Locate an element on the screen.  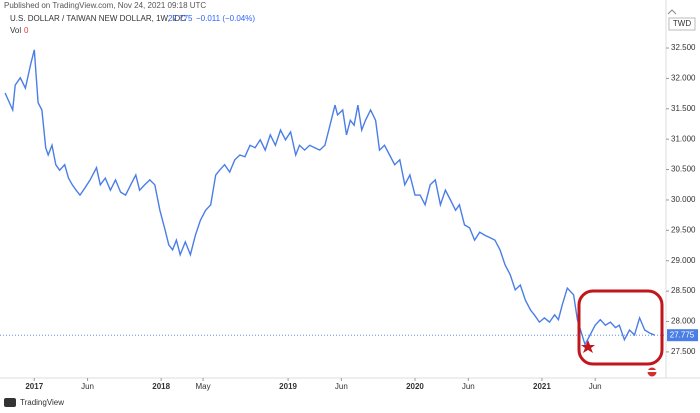
scroll-icon is located at coordinates (672, 12).